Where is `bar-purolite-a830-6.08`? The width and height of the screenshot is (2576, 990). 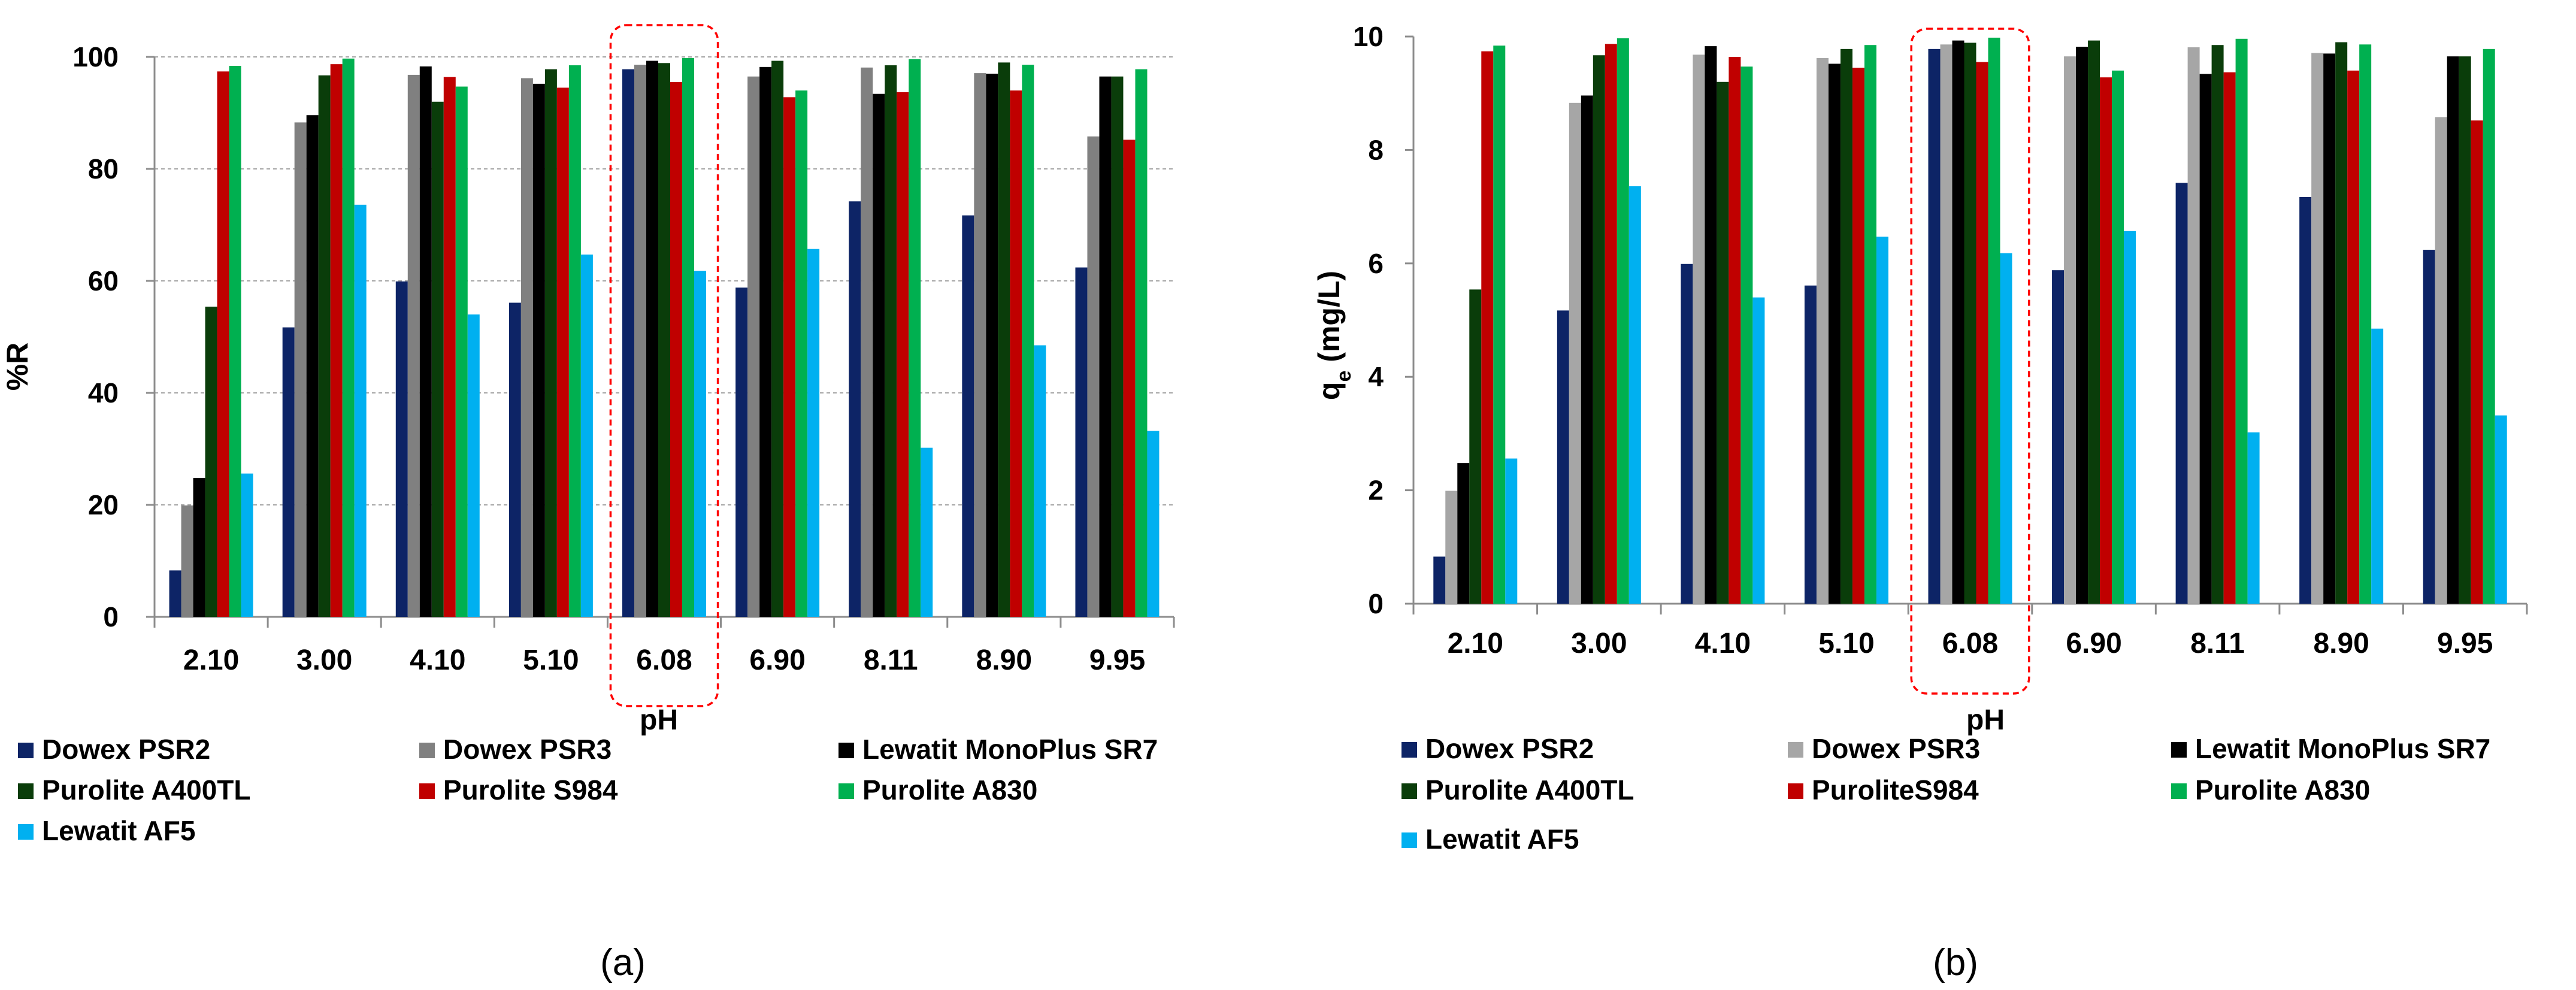 bar-purolite-a830-6.08 is located at coordinates (1994, 320).